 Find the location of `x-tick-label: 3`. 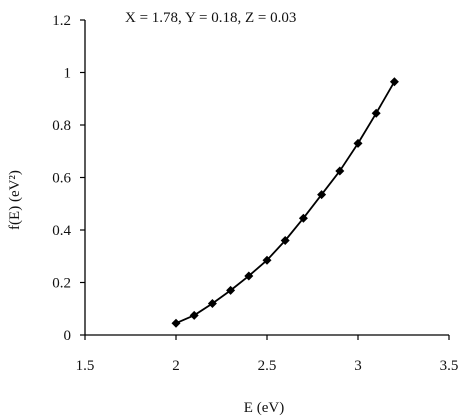

x-tick-label: 3 is located at coordinates (358, 366).